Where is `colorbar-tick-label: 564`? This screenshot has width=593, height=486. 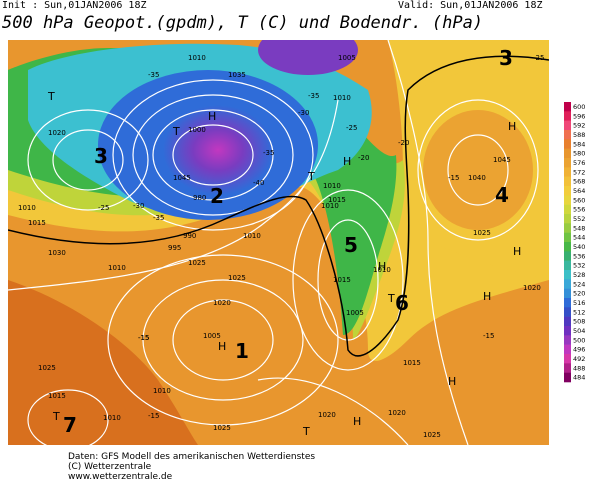
colorbar-tick-label: 564 is located at coordinates (579, 191).